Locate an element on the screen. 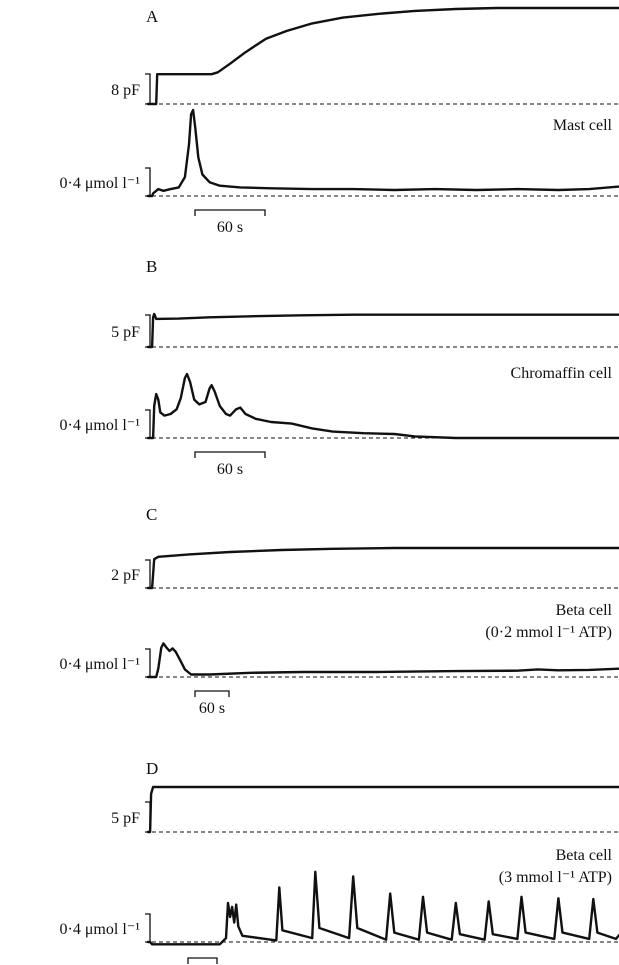 The image size is (619, 965). panel-c-calcium-scale-label: 0·4 μmol l⁻¹ is located at coordinates (100, 664).